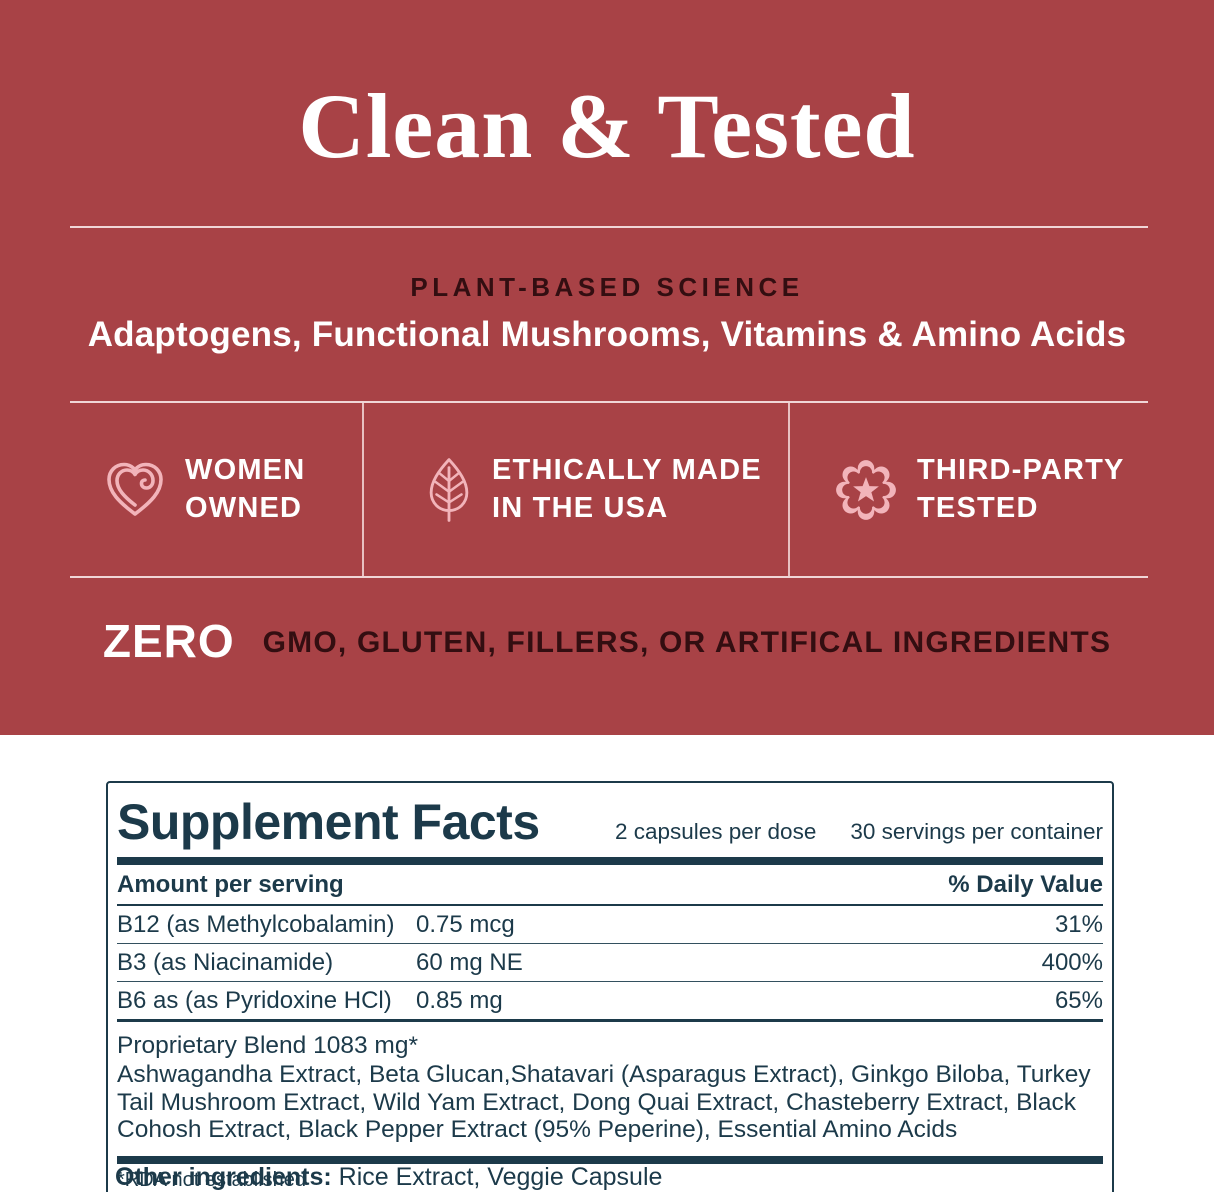  What do you see at coordinates (244, 507) in the screenshot?
I see `badge-label-line2: OWNED` at bounding box center [244, 507].